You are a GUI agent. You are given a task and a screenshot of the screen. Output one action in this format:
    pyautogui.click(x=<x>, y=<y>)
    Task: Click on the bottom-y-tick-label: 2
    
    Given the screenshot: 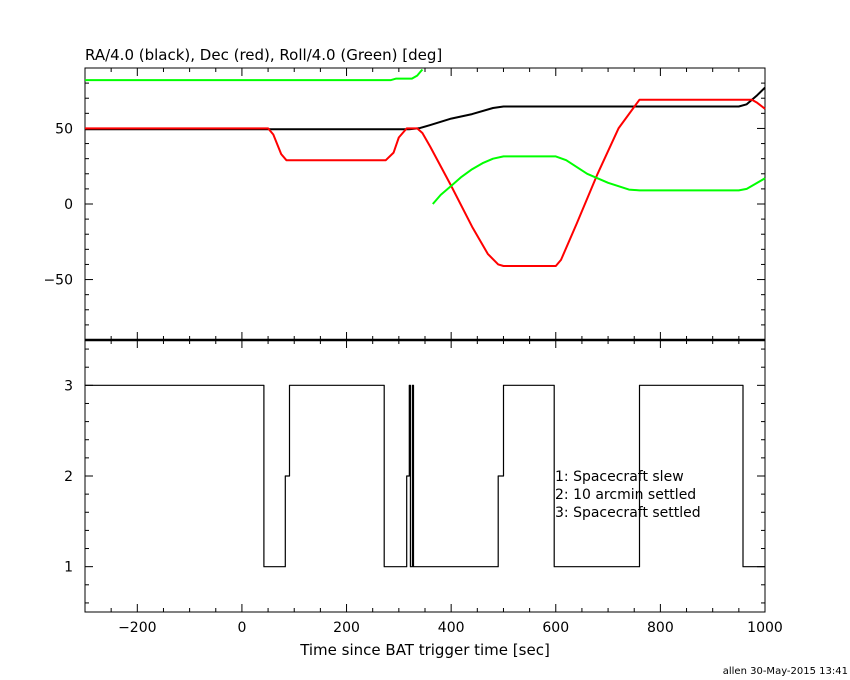 What is the action you would take?
    pyautogui.click(x=68, y=477)
    